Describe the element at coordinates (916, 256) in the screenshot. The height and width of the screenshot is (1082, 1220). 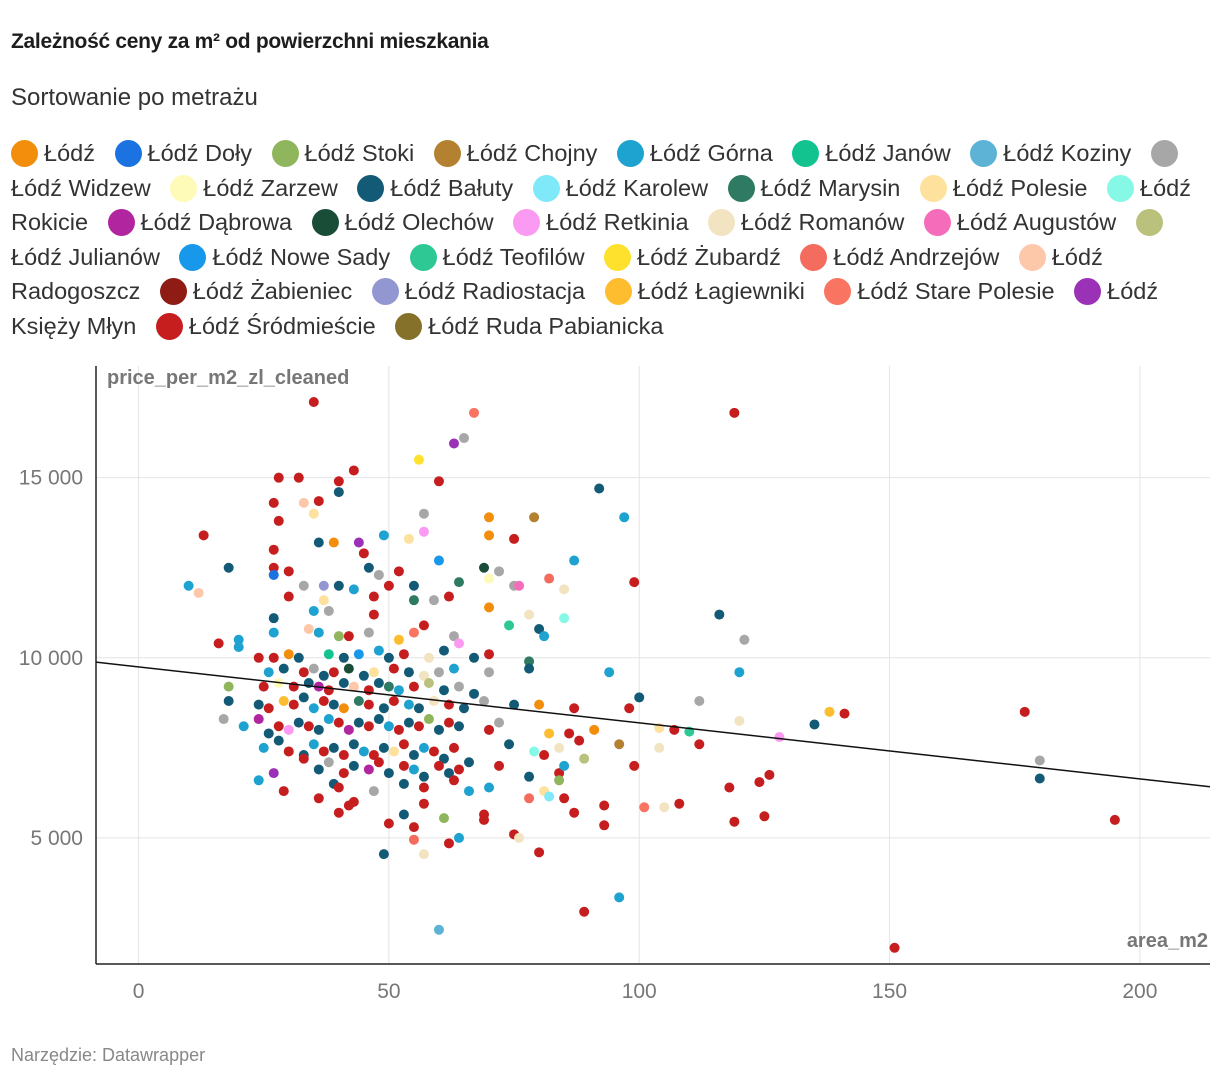
I see `legend-label: Łódź Andrzejów` at that location.